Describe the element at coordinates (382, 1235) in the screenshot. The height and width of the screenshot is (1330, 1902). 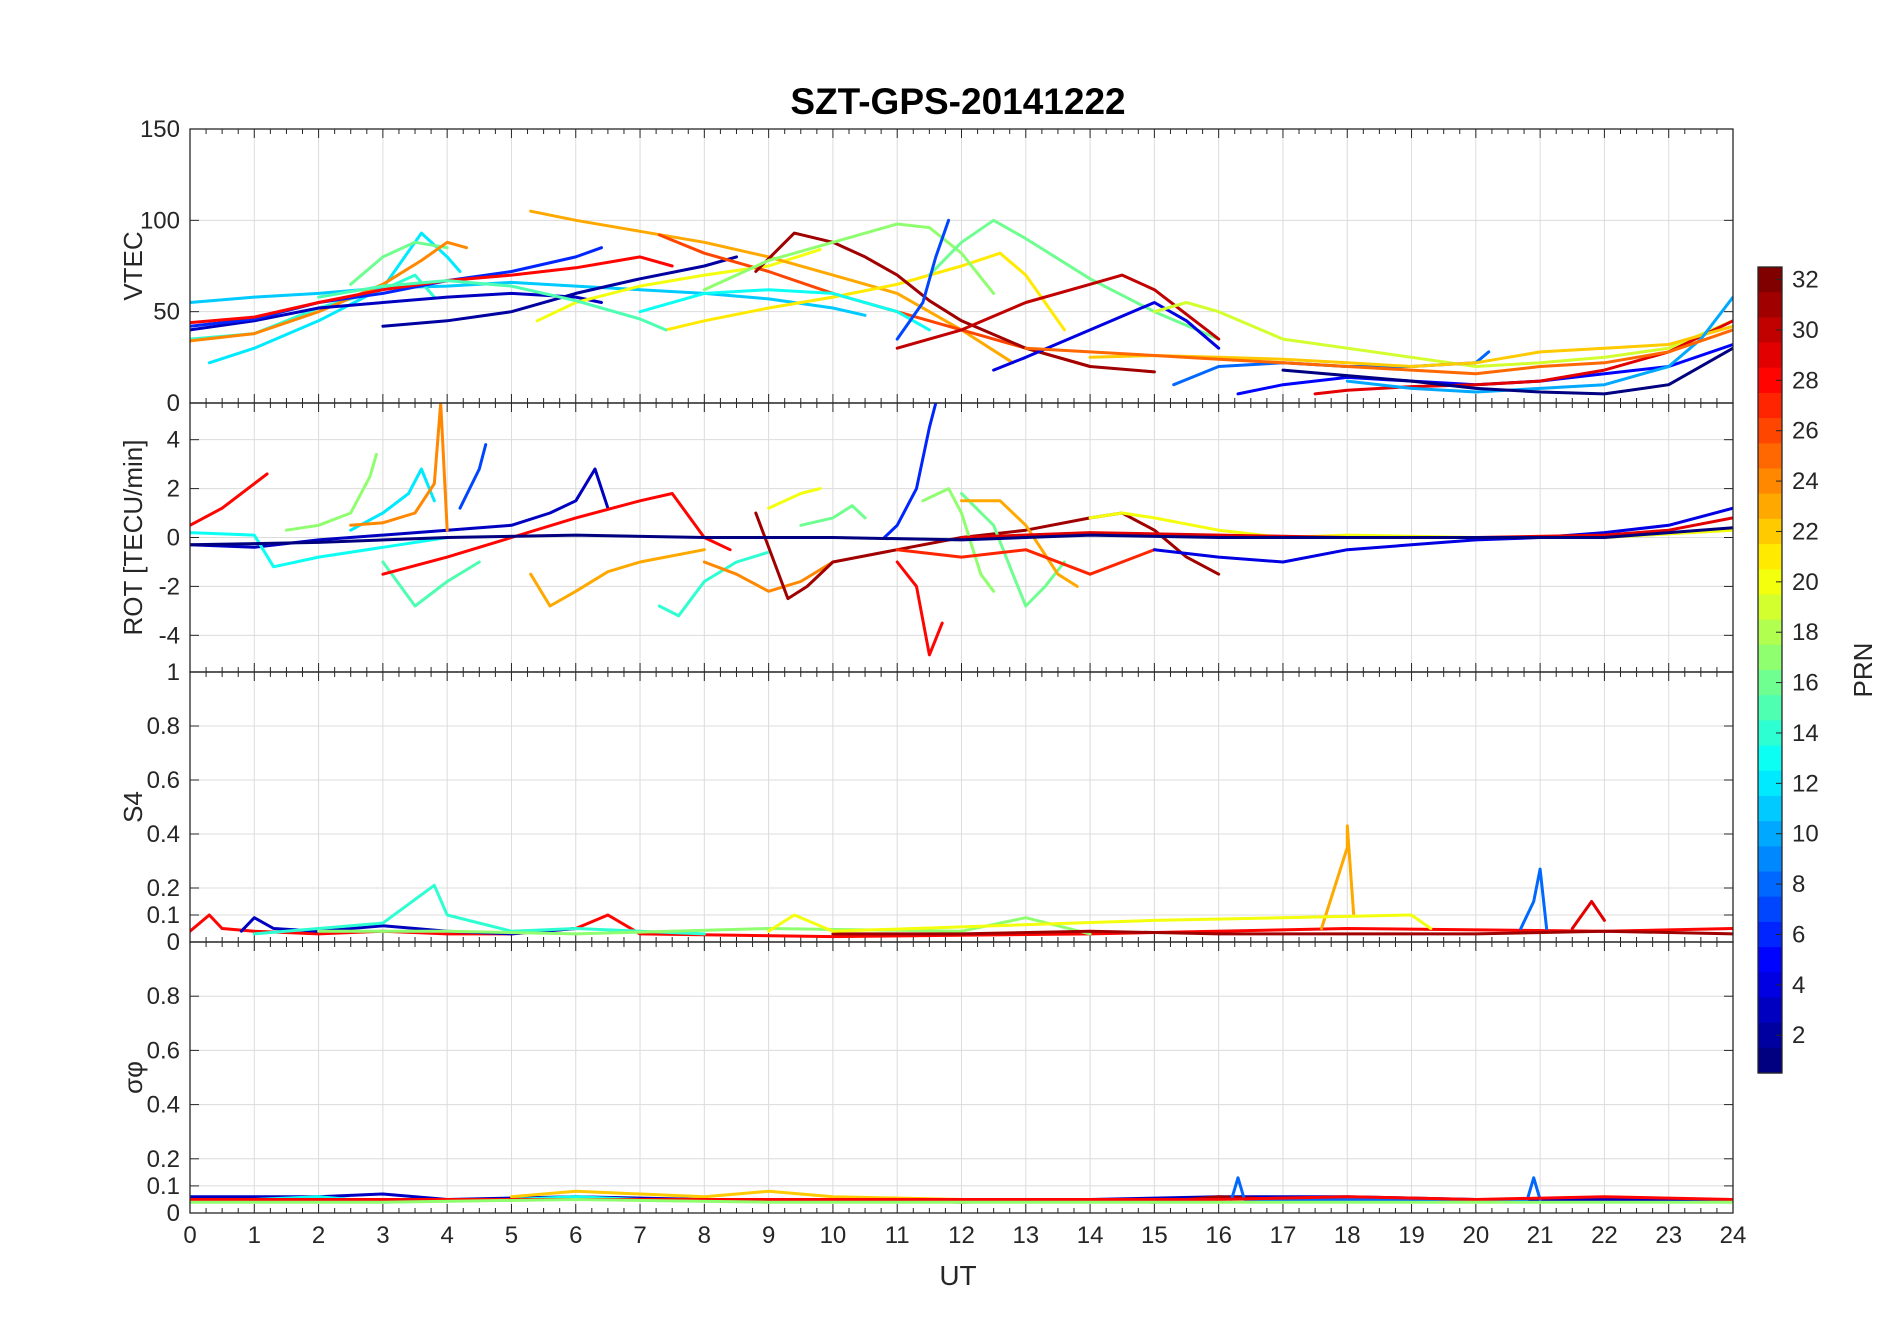
I see `x-tick-label: 3` at that location.